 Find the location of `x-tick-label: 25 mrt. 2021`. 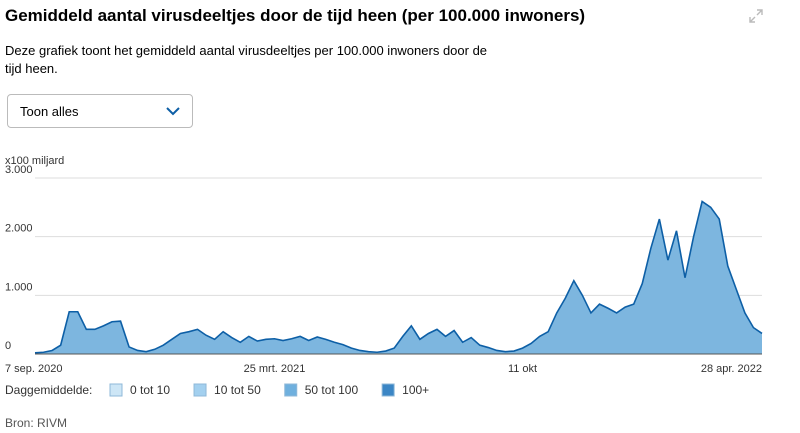

x-tick-label: 25 mrt. 2021 is located at coordinates (275, 369).